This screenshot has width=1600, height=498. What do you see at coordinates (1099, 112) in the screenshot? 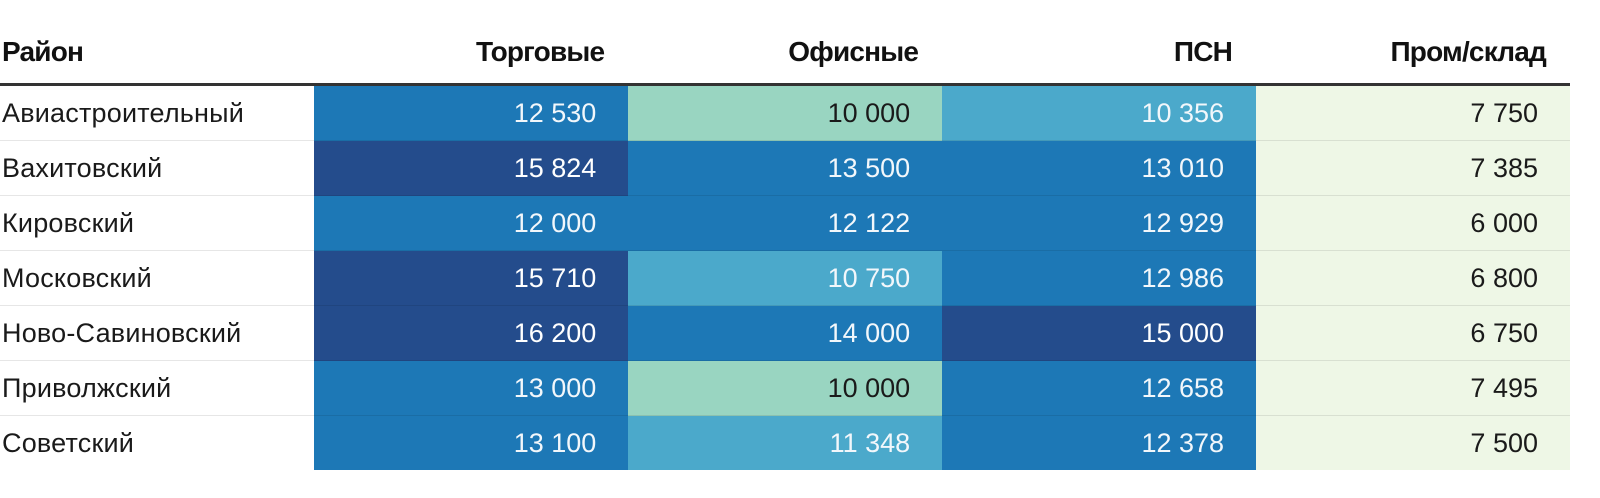
I see `cell-psn: 10 356` at bounding box center [1099, 112].